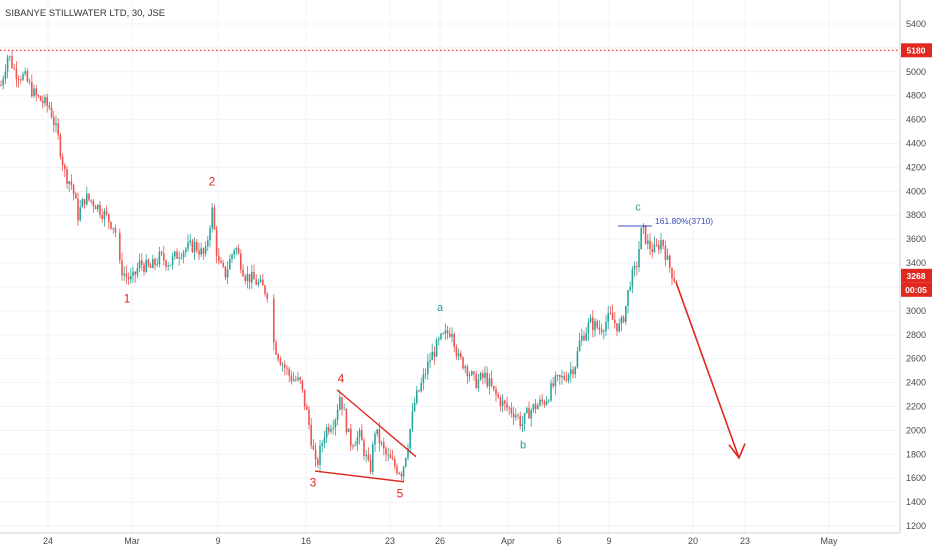  Describe the element at coordinates (916, 239) in the screenshot. I see `price-tick-label: 3600` at that location.